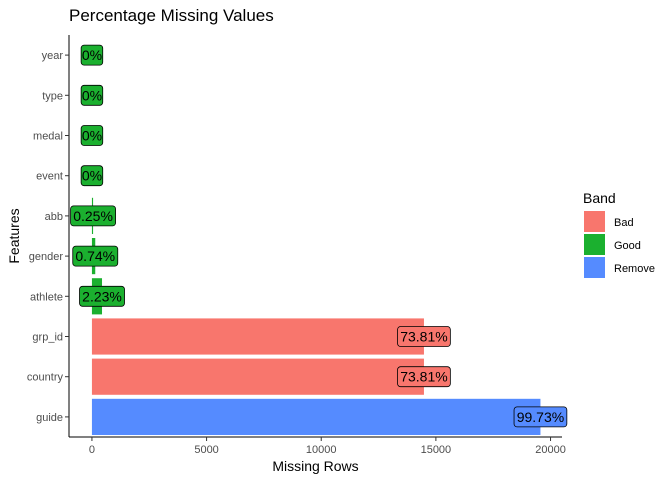 The image size is (672, 480). What do you see at coordinates (619, 234) in the screenshot?
I see `legend: Band Bad Good Remove` at bounding box center [619, 234].